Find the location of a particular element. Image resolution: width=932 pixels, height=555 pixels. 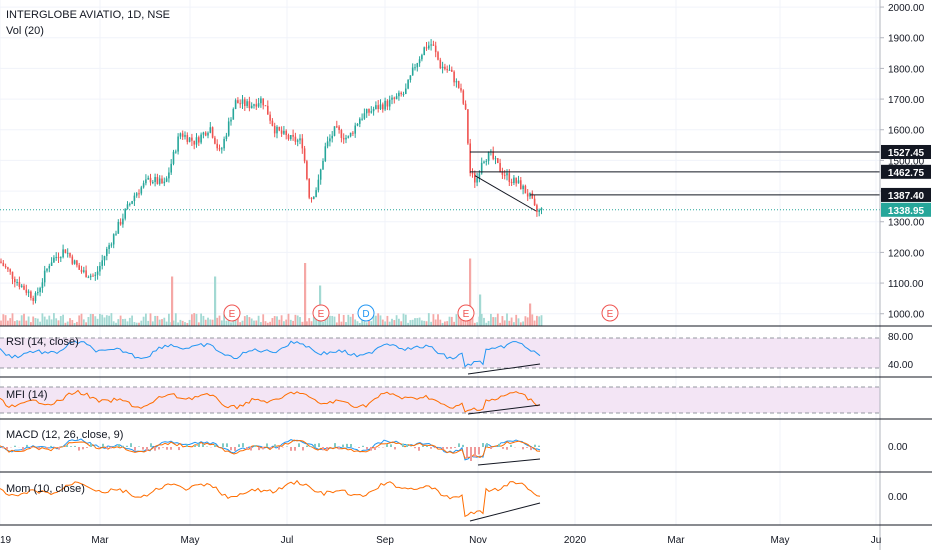

rsi-tick-0: 80.00 is located at coordinates (900, 337).